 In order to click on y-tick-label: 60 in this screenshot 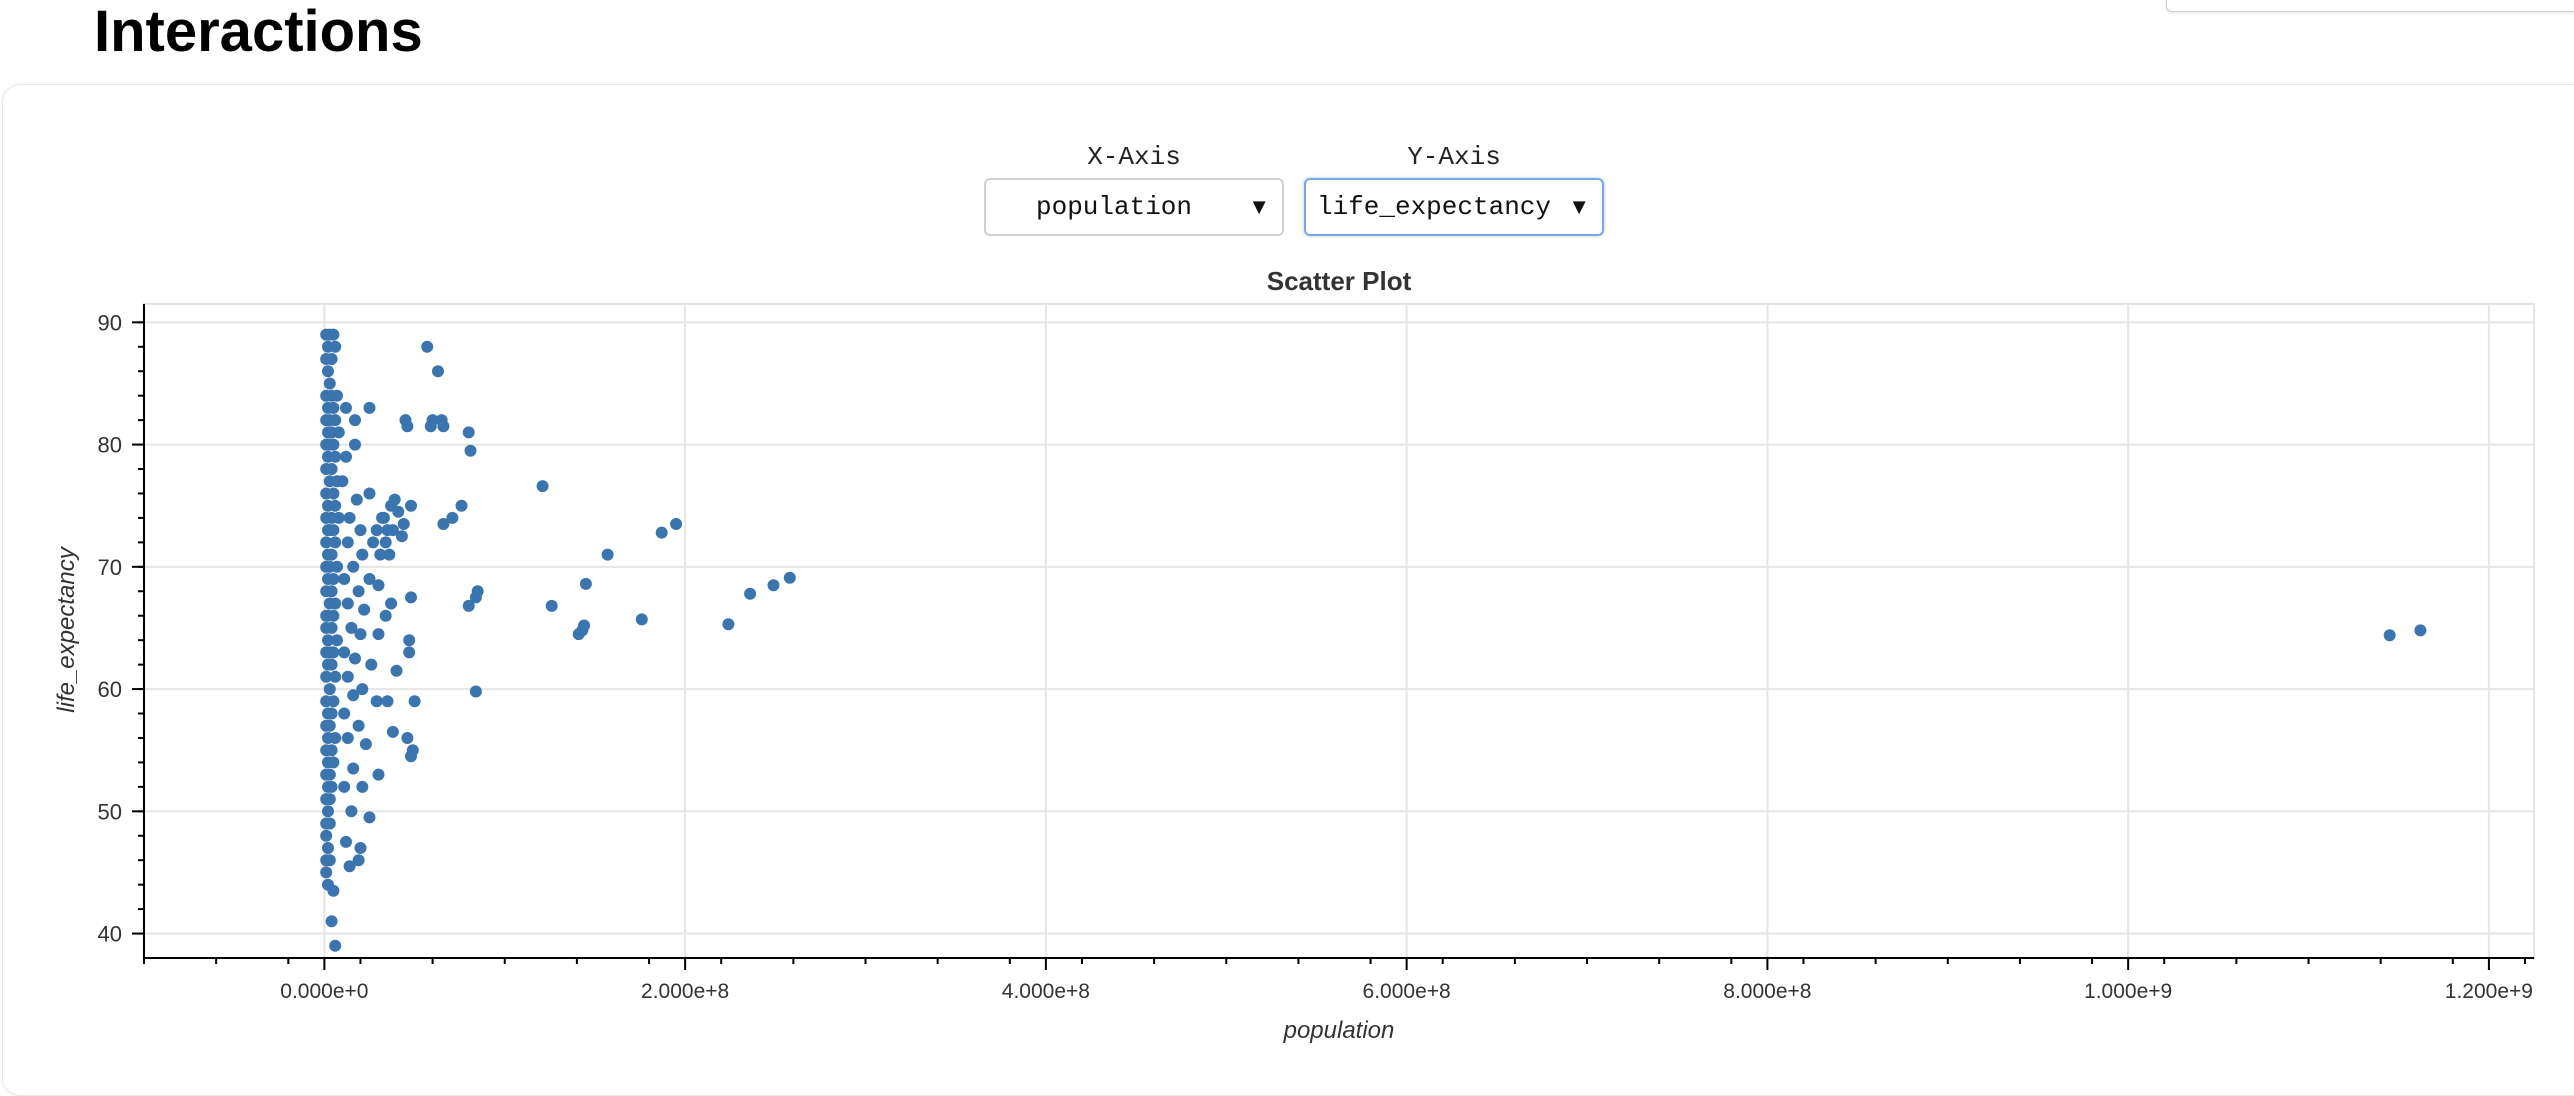, I will do `click(110, 689)`.